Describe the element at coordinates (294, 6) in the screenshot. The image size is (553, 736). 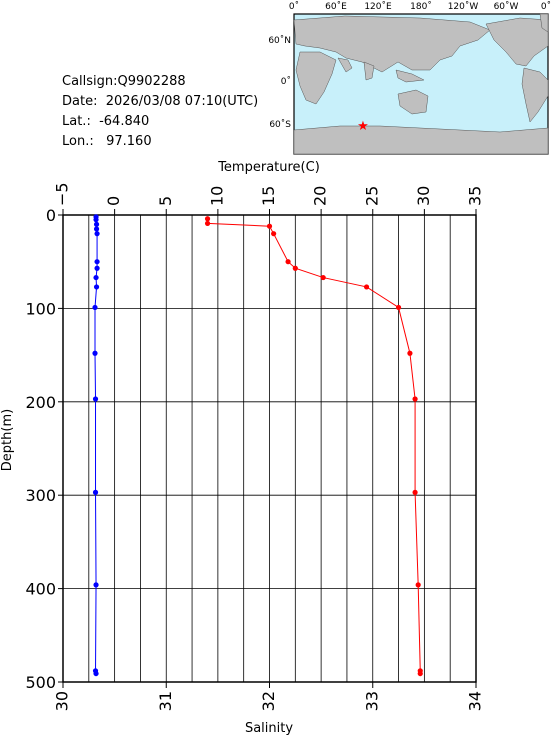
I see `map-tick-0e: 0˚` at that location.